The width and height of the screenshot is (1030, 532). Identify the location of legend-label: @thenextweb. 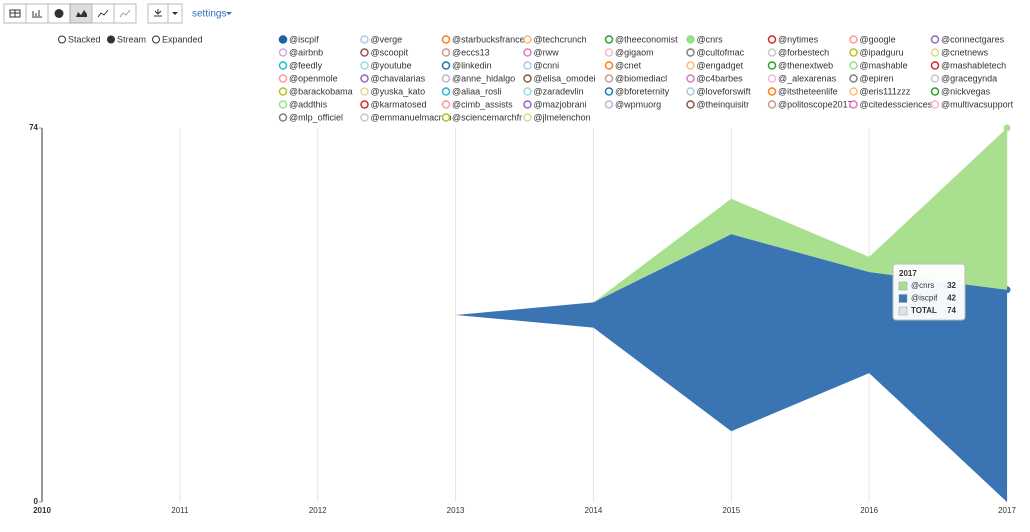
(805, 65).